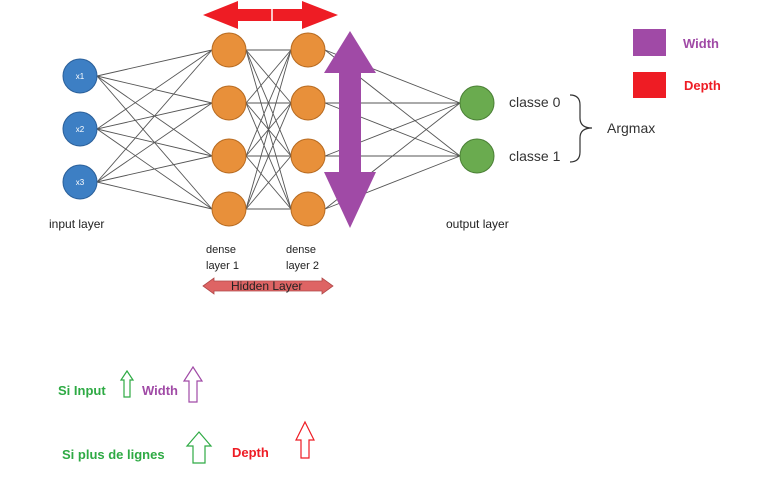 The width and height of the screenshot is (761, 481). What do you see at coordinates (199, 447) in the screenshot?
I see `lines-up-arrow-icon` at bounding box center [199, 447].